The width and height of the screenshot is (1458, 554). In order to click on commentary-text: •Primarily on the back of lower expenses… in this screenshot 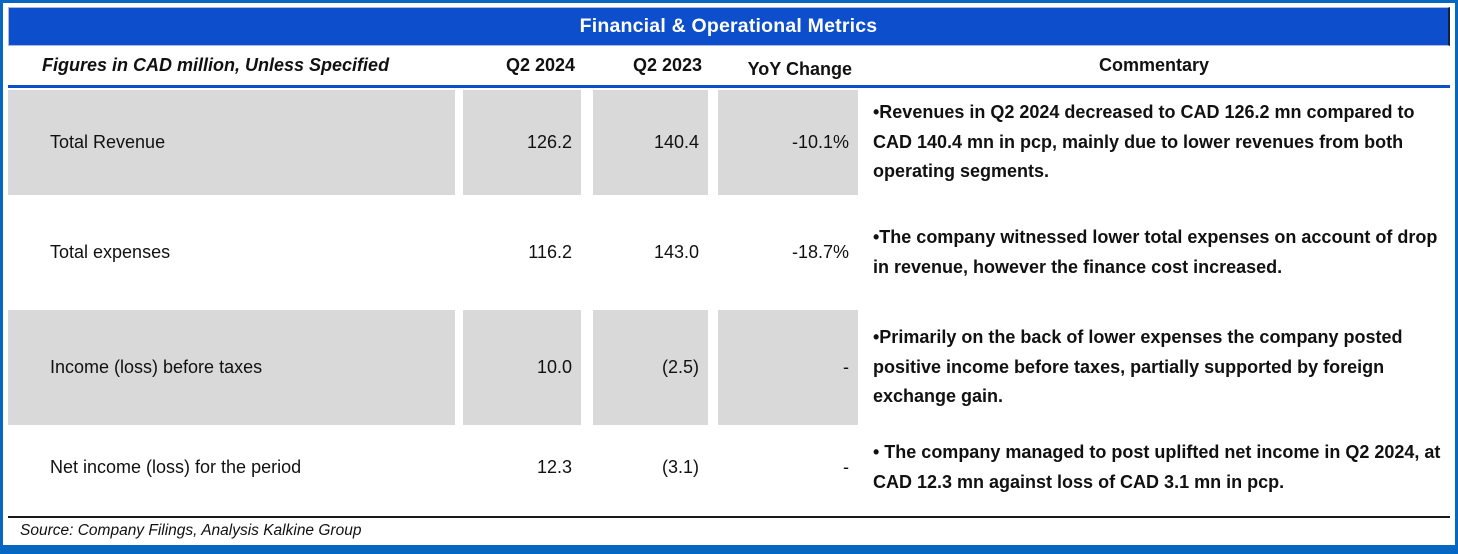, I will do `click(1138, 367)`.